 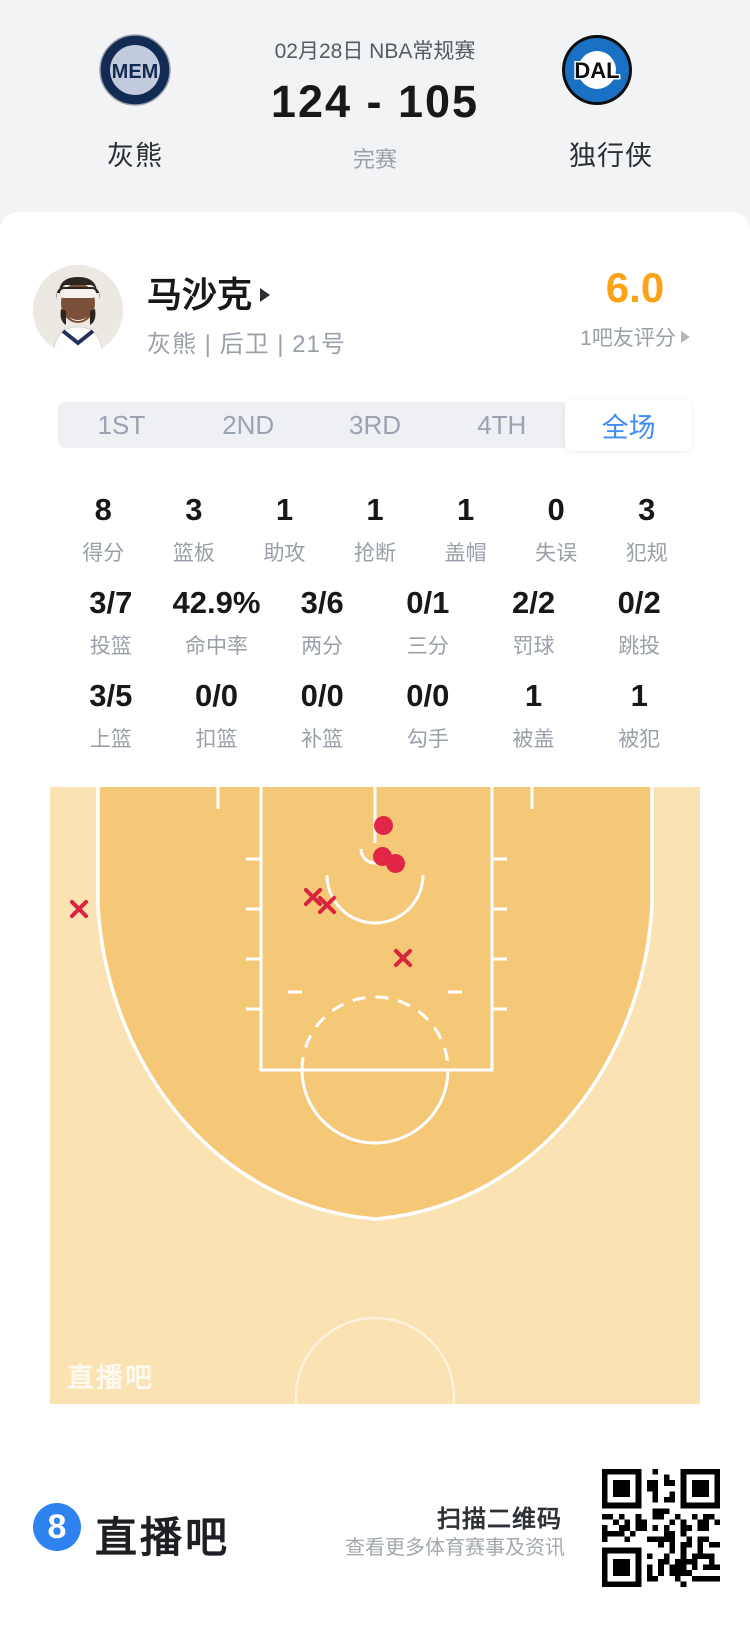 I want to click on home-team-logo-icon: MEM, so click(x=135, y=70).